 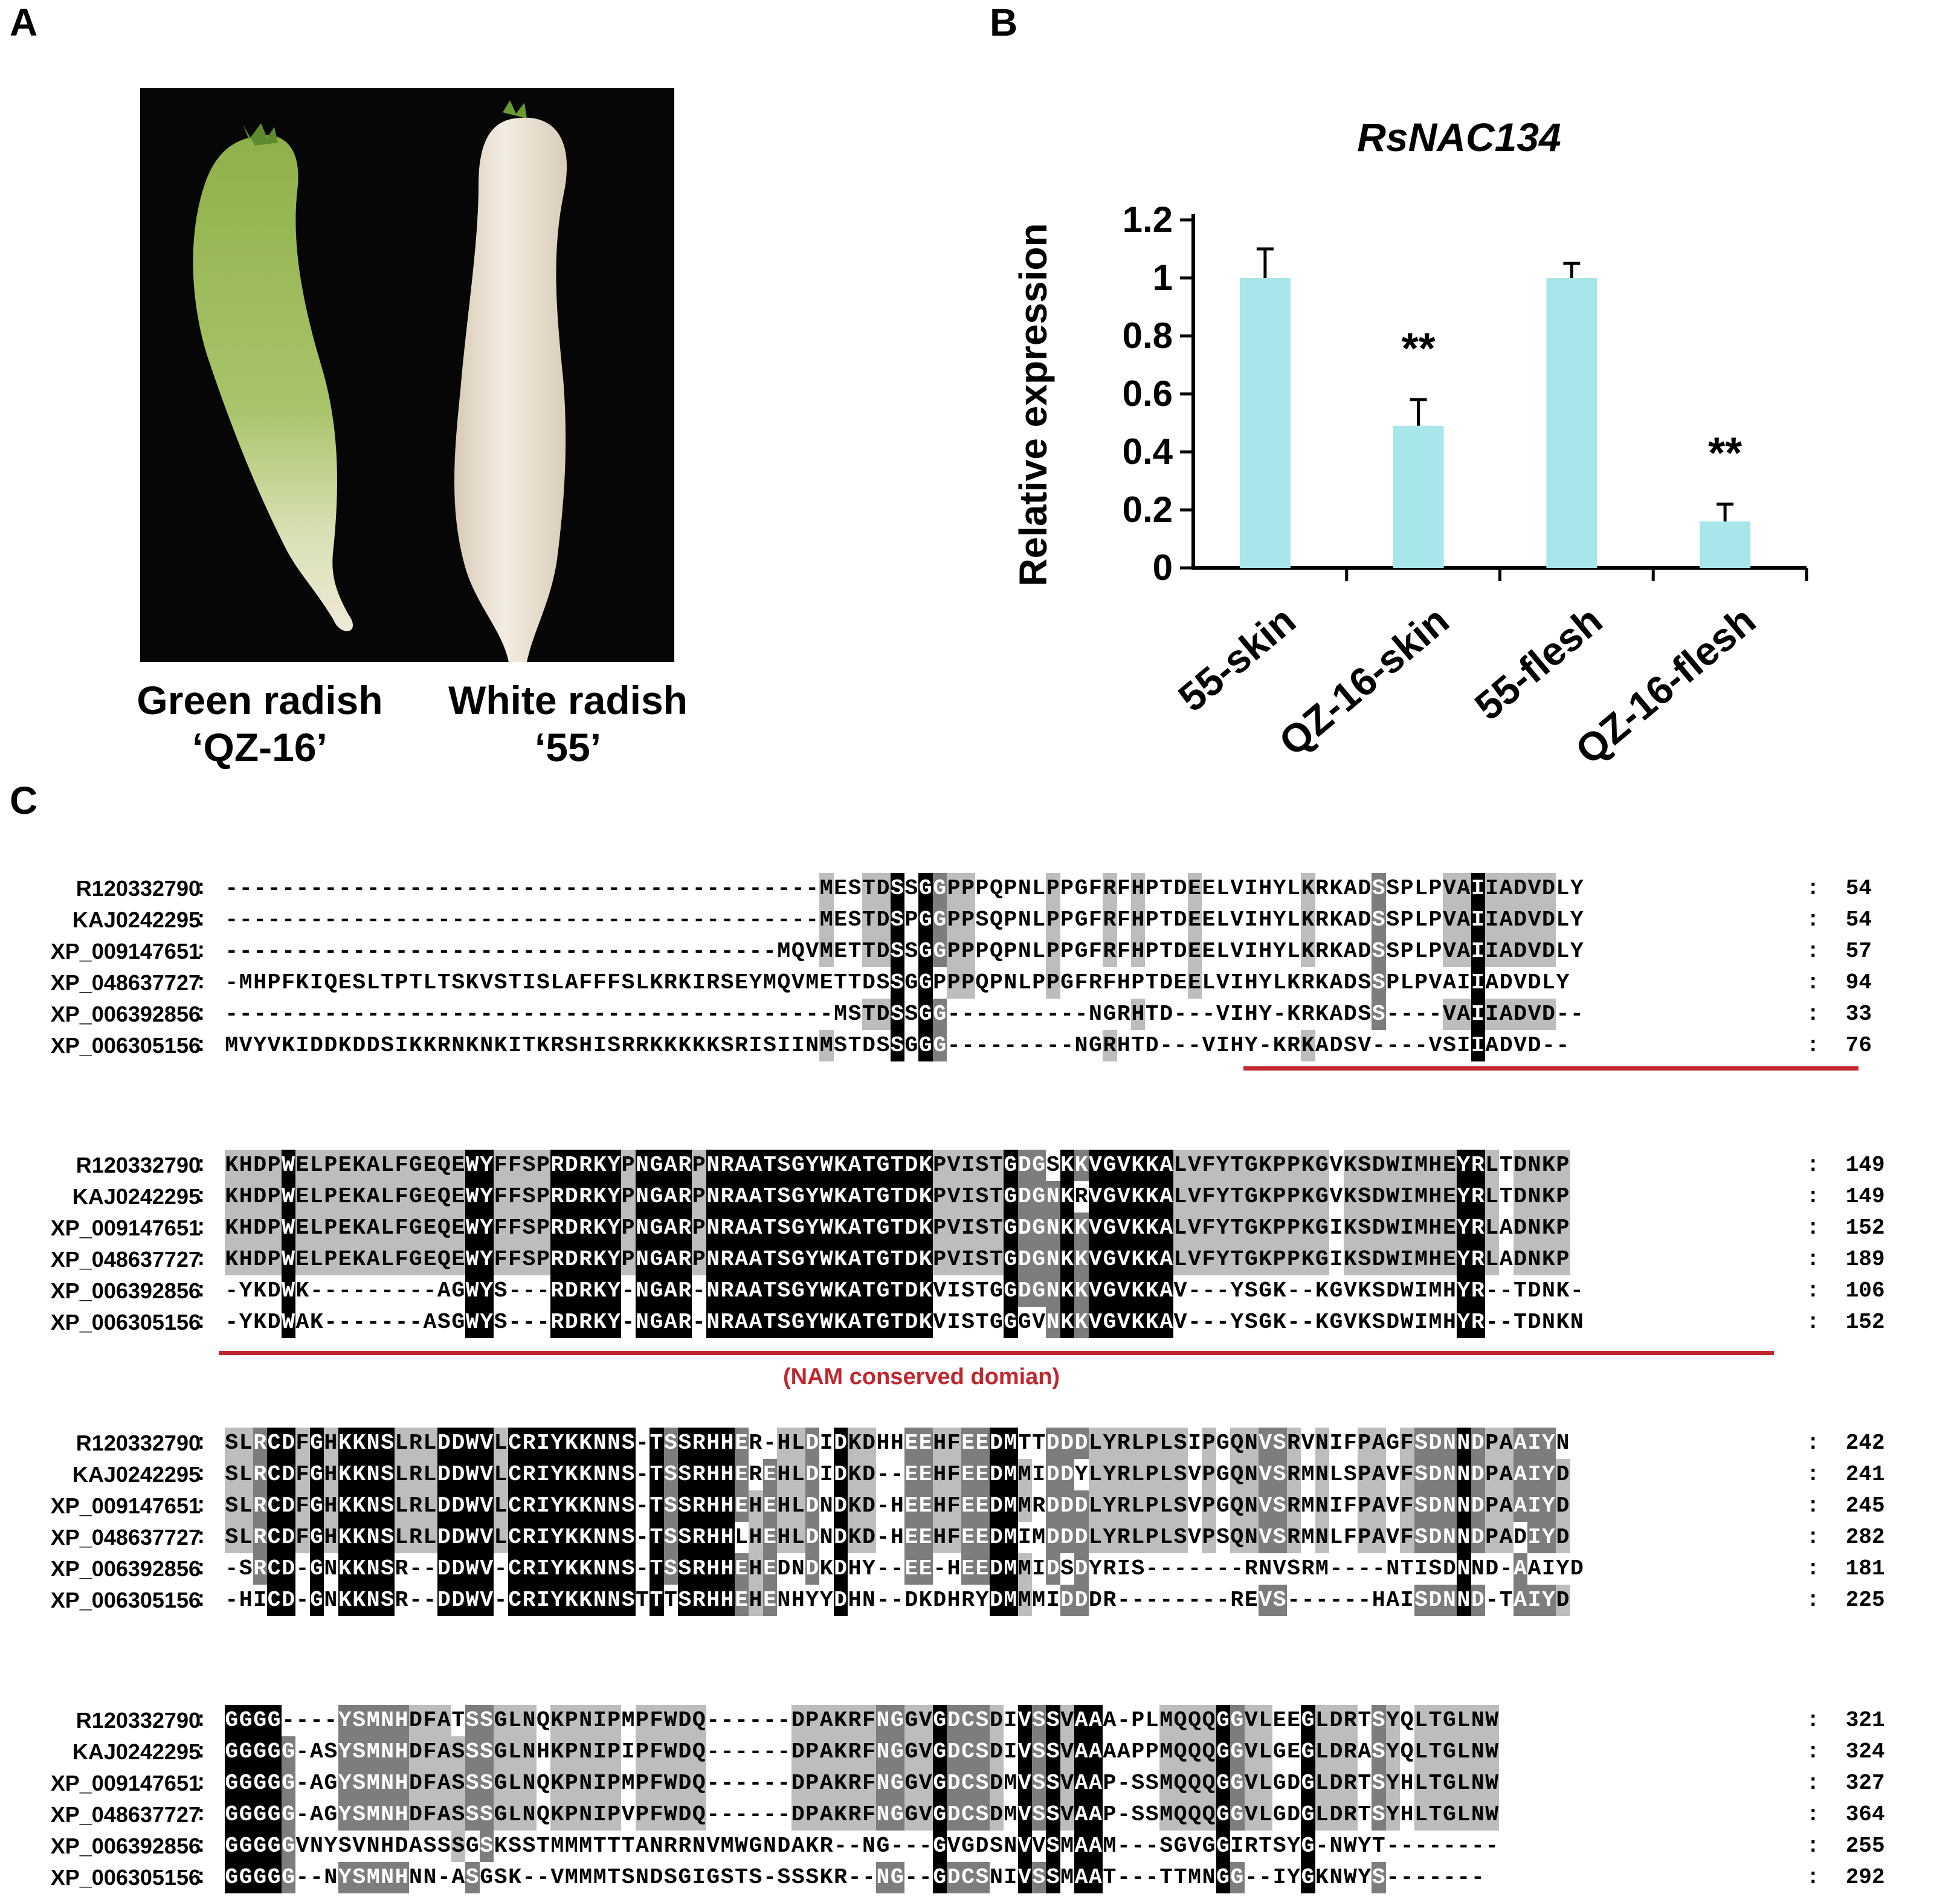 I want to click on y-tick-label: 1, so click(x=1163, y=278).